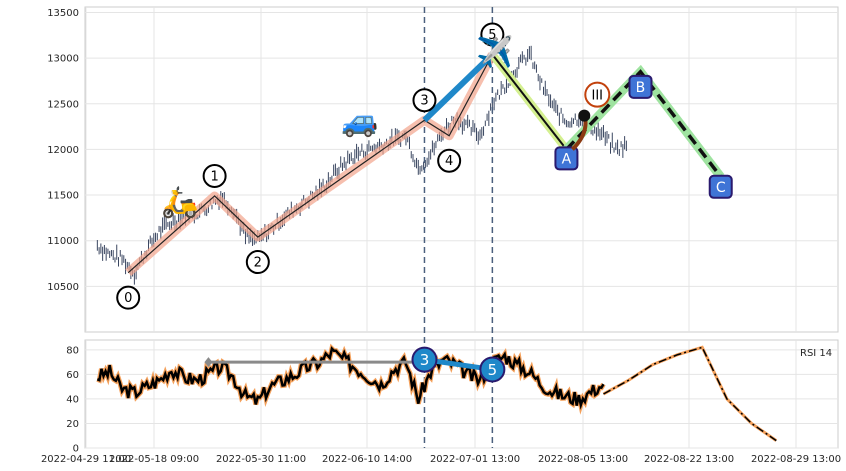  I want to click on y-tick-label: 60, so click(72, 375).